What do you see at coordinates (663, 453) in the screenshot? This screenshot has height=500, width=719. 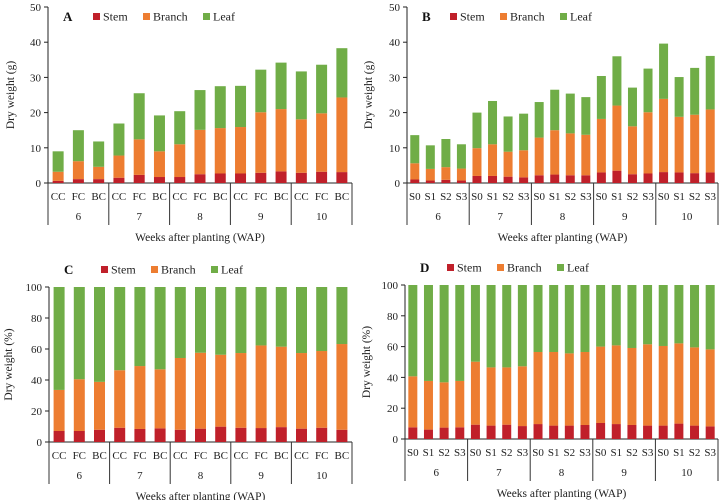 I see `x-subcategory-label: S0` at bounding box center [663, 453].